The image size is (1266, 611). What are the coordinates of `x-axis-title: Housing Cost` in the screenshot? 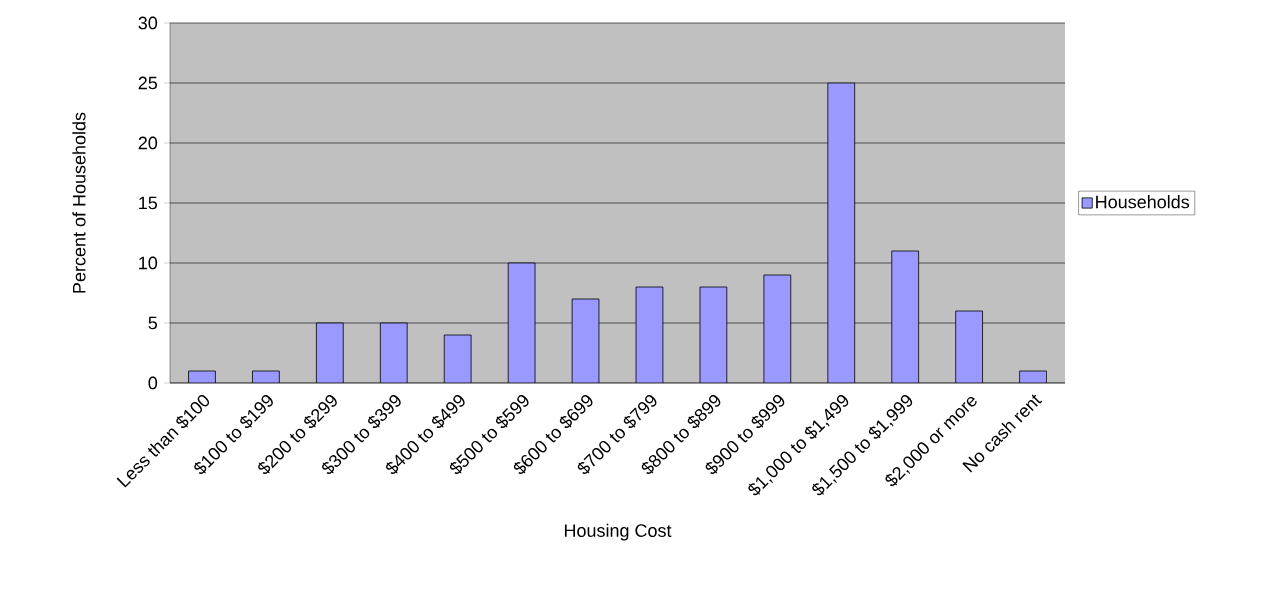 It's located at (618, 532).